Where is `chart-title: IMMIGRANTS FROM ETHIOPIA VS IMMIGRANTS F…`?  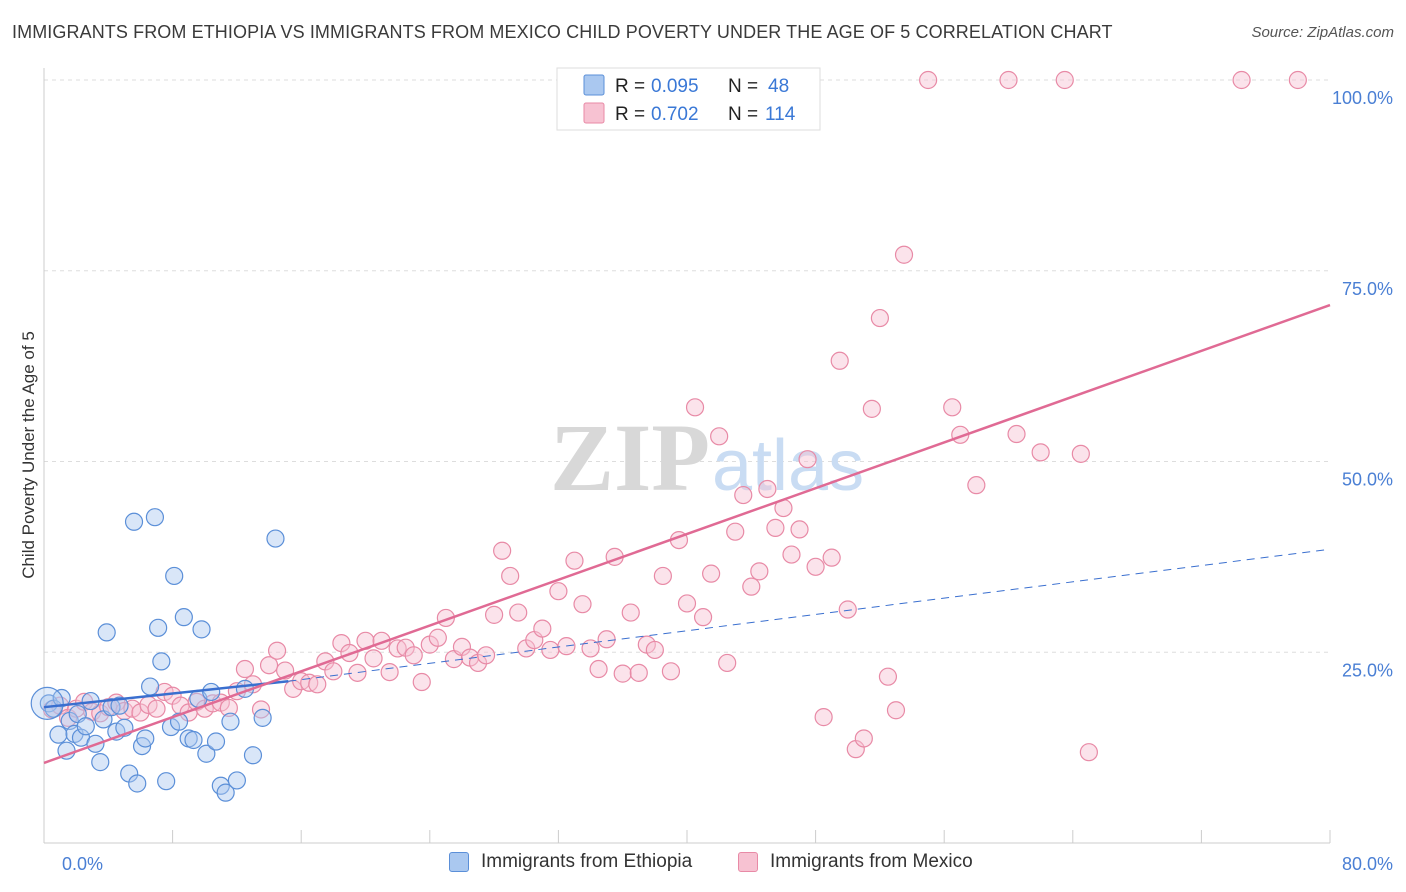 chart-title: IMMIGRANTS FROM ETHIOPIA VS IMMIGRANTS F… is located at coordinates (562, 32).